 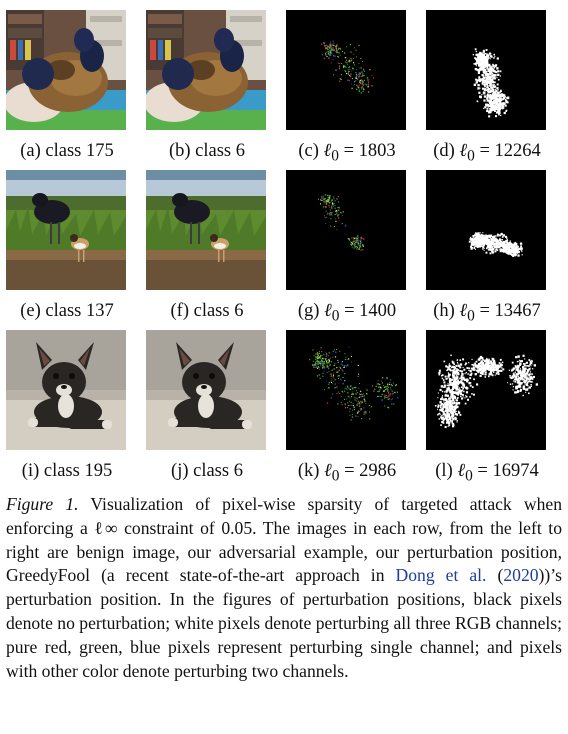 I want to click on subfigure-label: (f) class 6, so click(x=207, y=311).